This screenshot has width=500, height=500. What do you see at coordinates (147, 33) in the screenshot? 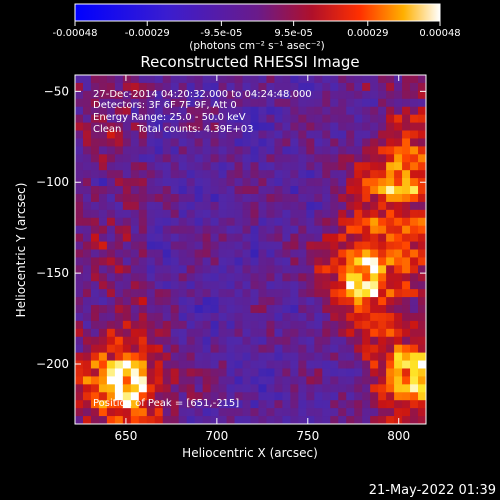
I see `colorbar-tick-label: -0.00029` at bounding box center [147, 33].